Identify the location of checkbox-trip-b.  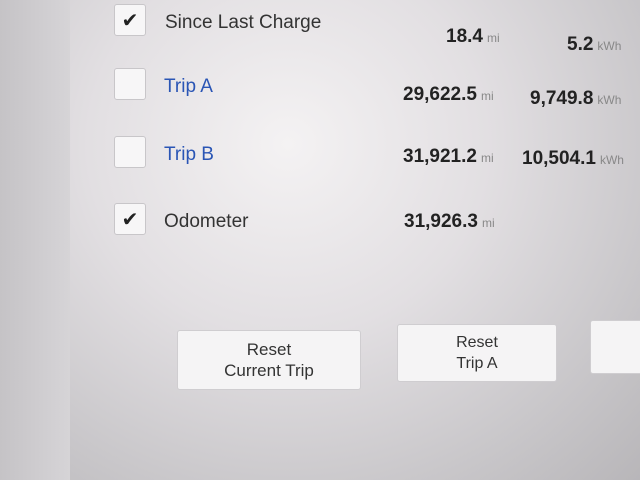
(130, 152).